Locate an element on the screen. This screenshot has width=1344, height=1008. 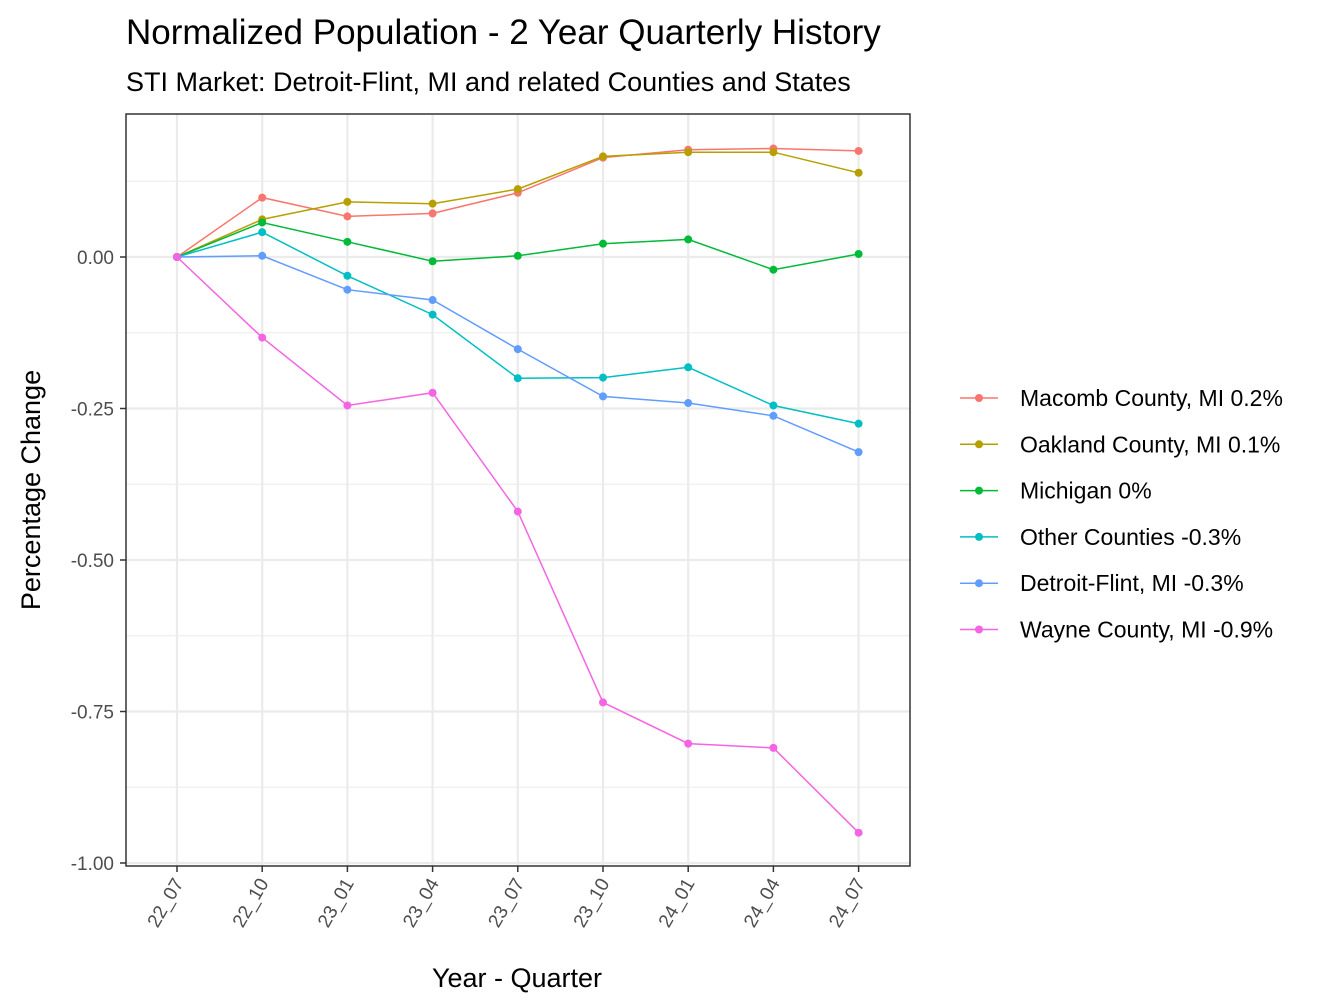
x-tick-label: 24_07 is located at coordinates (847, 903).